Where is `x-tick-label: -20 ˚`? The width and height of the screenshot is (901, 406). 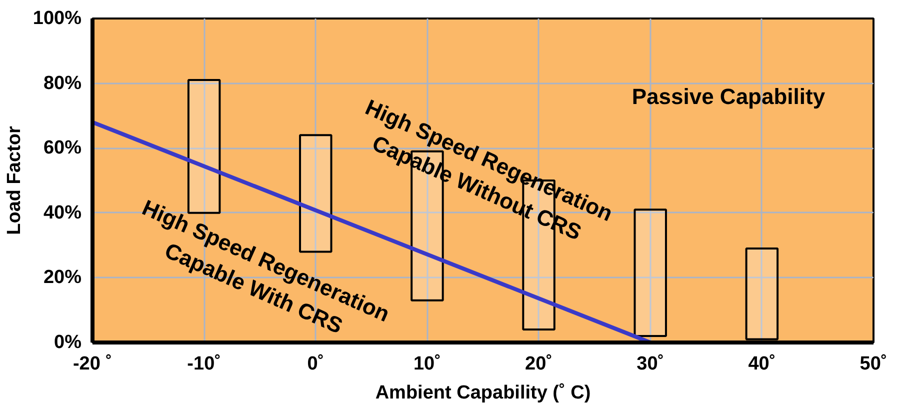
x-tick-label: -20 ˚ is located at coordinates (92, 364).